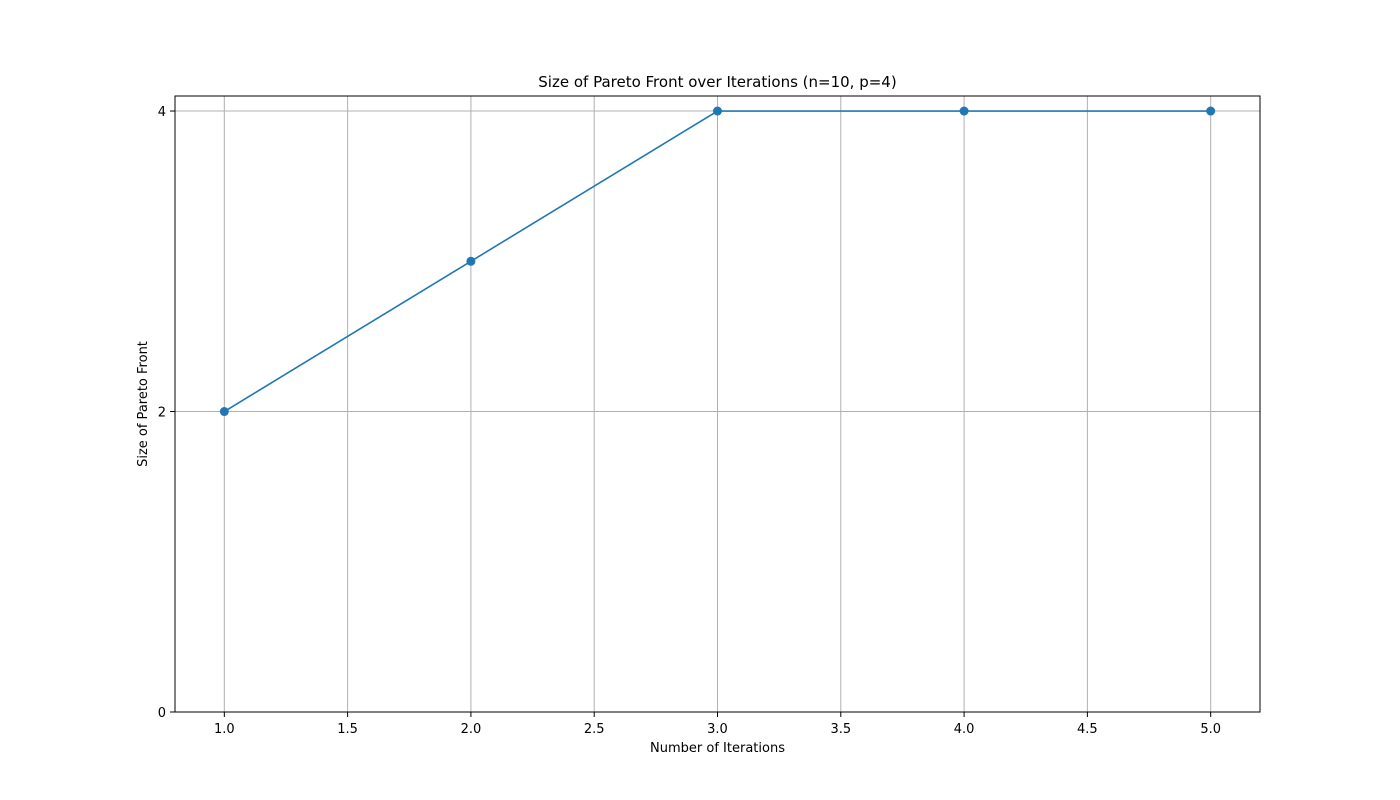  What do you see at coordinates (964, 729) in the screenshot?
I see `x-tick-label: 4.0` at bounding box center [964, 729].